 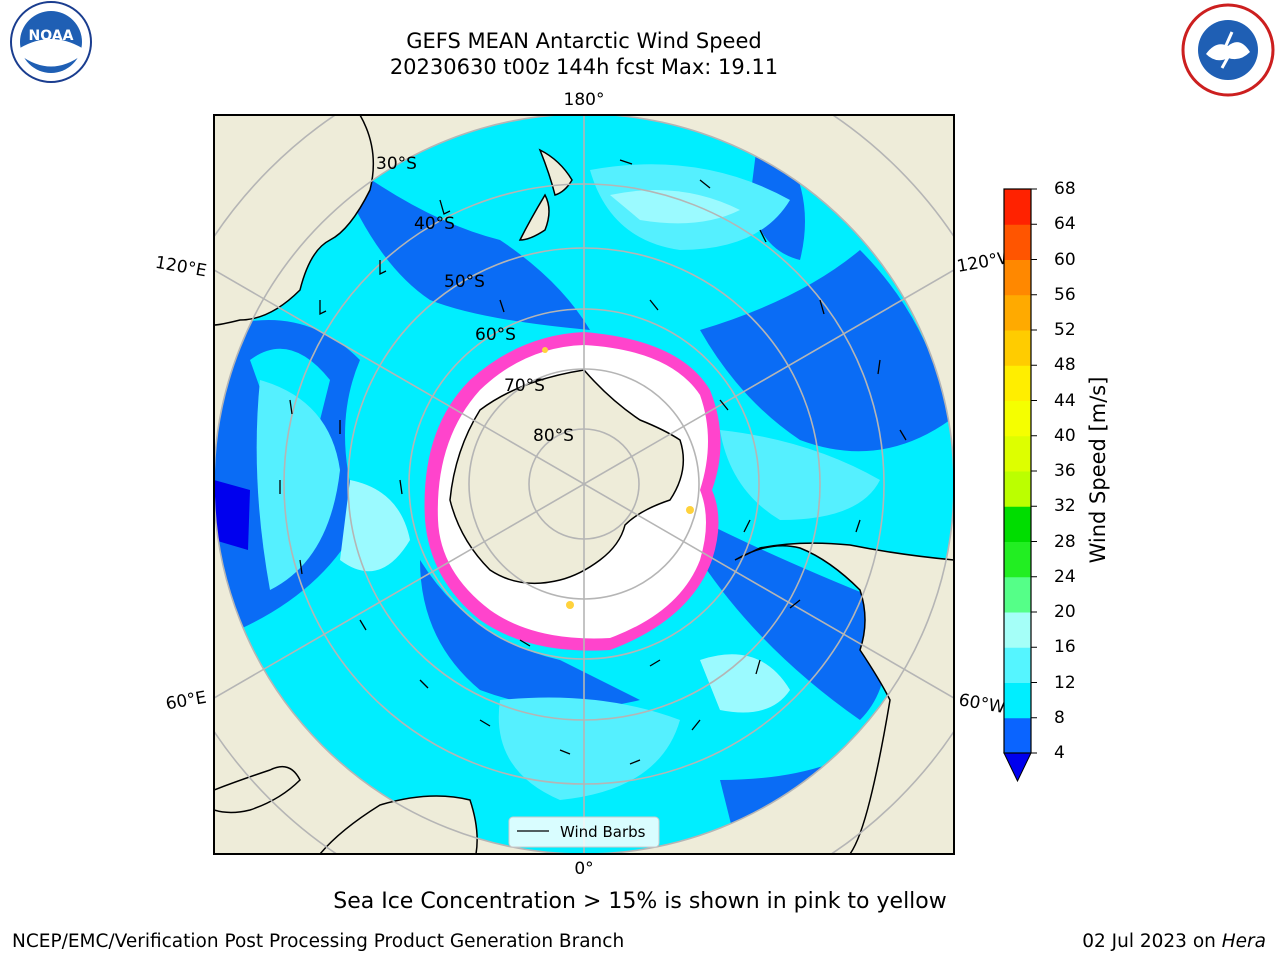 What do you see at coordinates (567, 477) in the screenshot?
I see `antarctica` at bounding box center [567, 477].